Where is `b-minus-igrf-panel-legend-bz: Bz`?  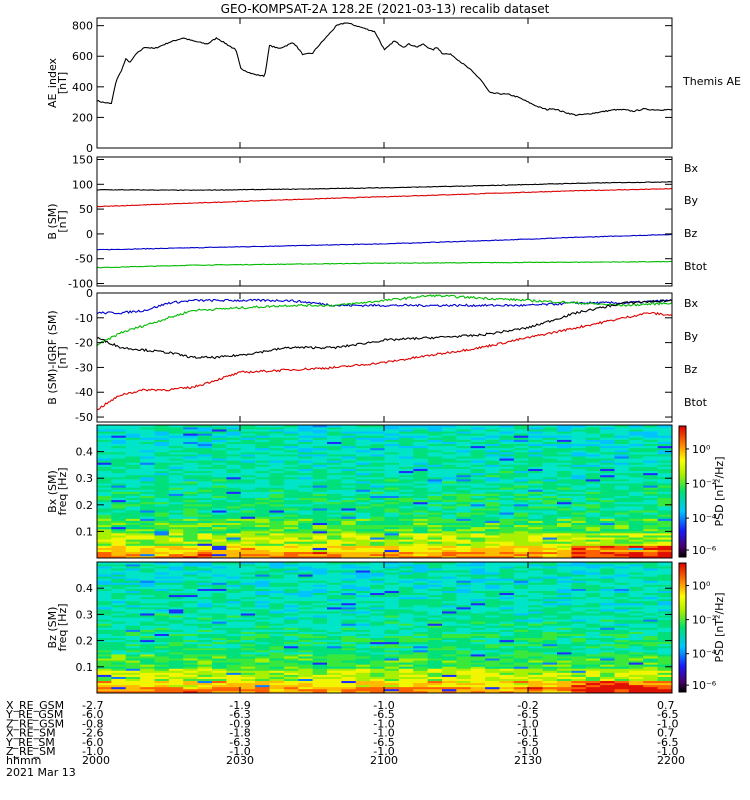 b-minus-igrf-panel-legend-bz: Bz is located at coordinates (691, 369).